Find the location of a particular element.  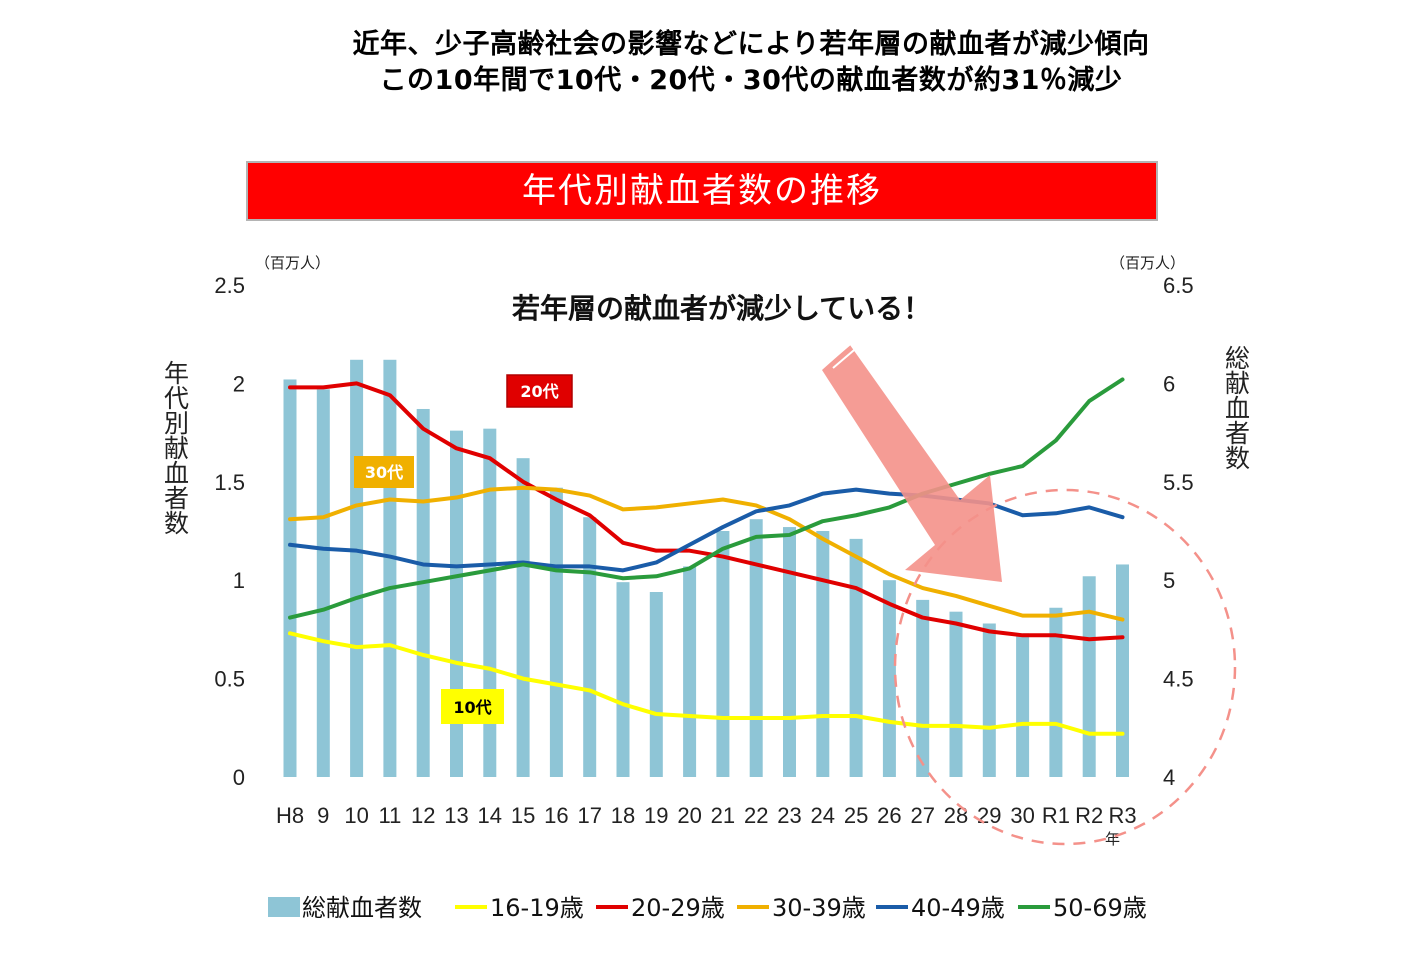

x-tick: 14 is located at coordinates (490, 815).